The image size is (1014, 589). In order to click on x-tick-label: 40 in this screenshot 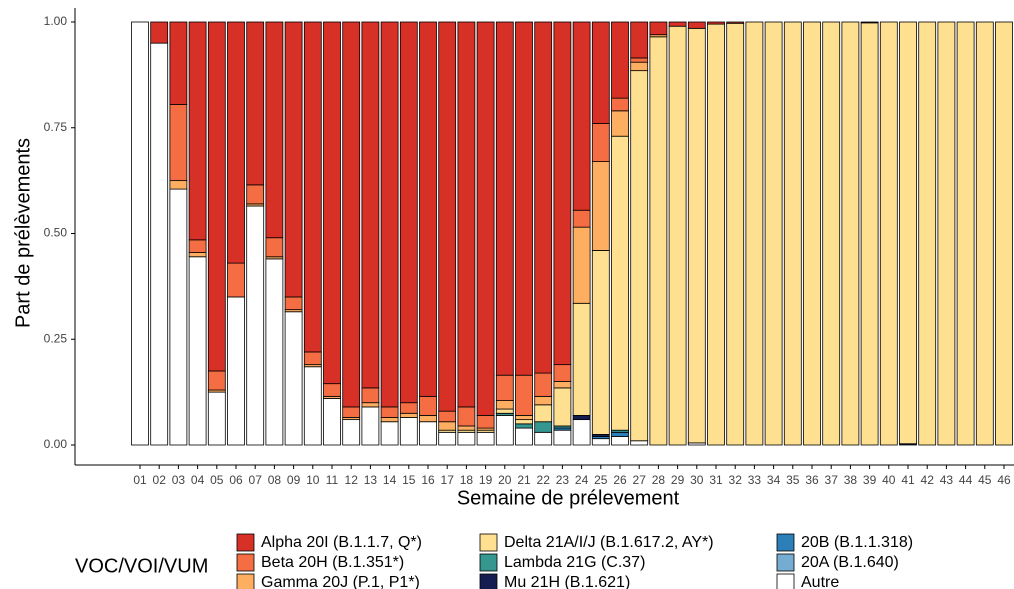, I will do `click(889, 480)`.